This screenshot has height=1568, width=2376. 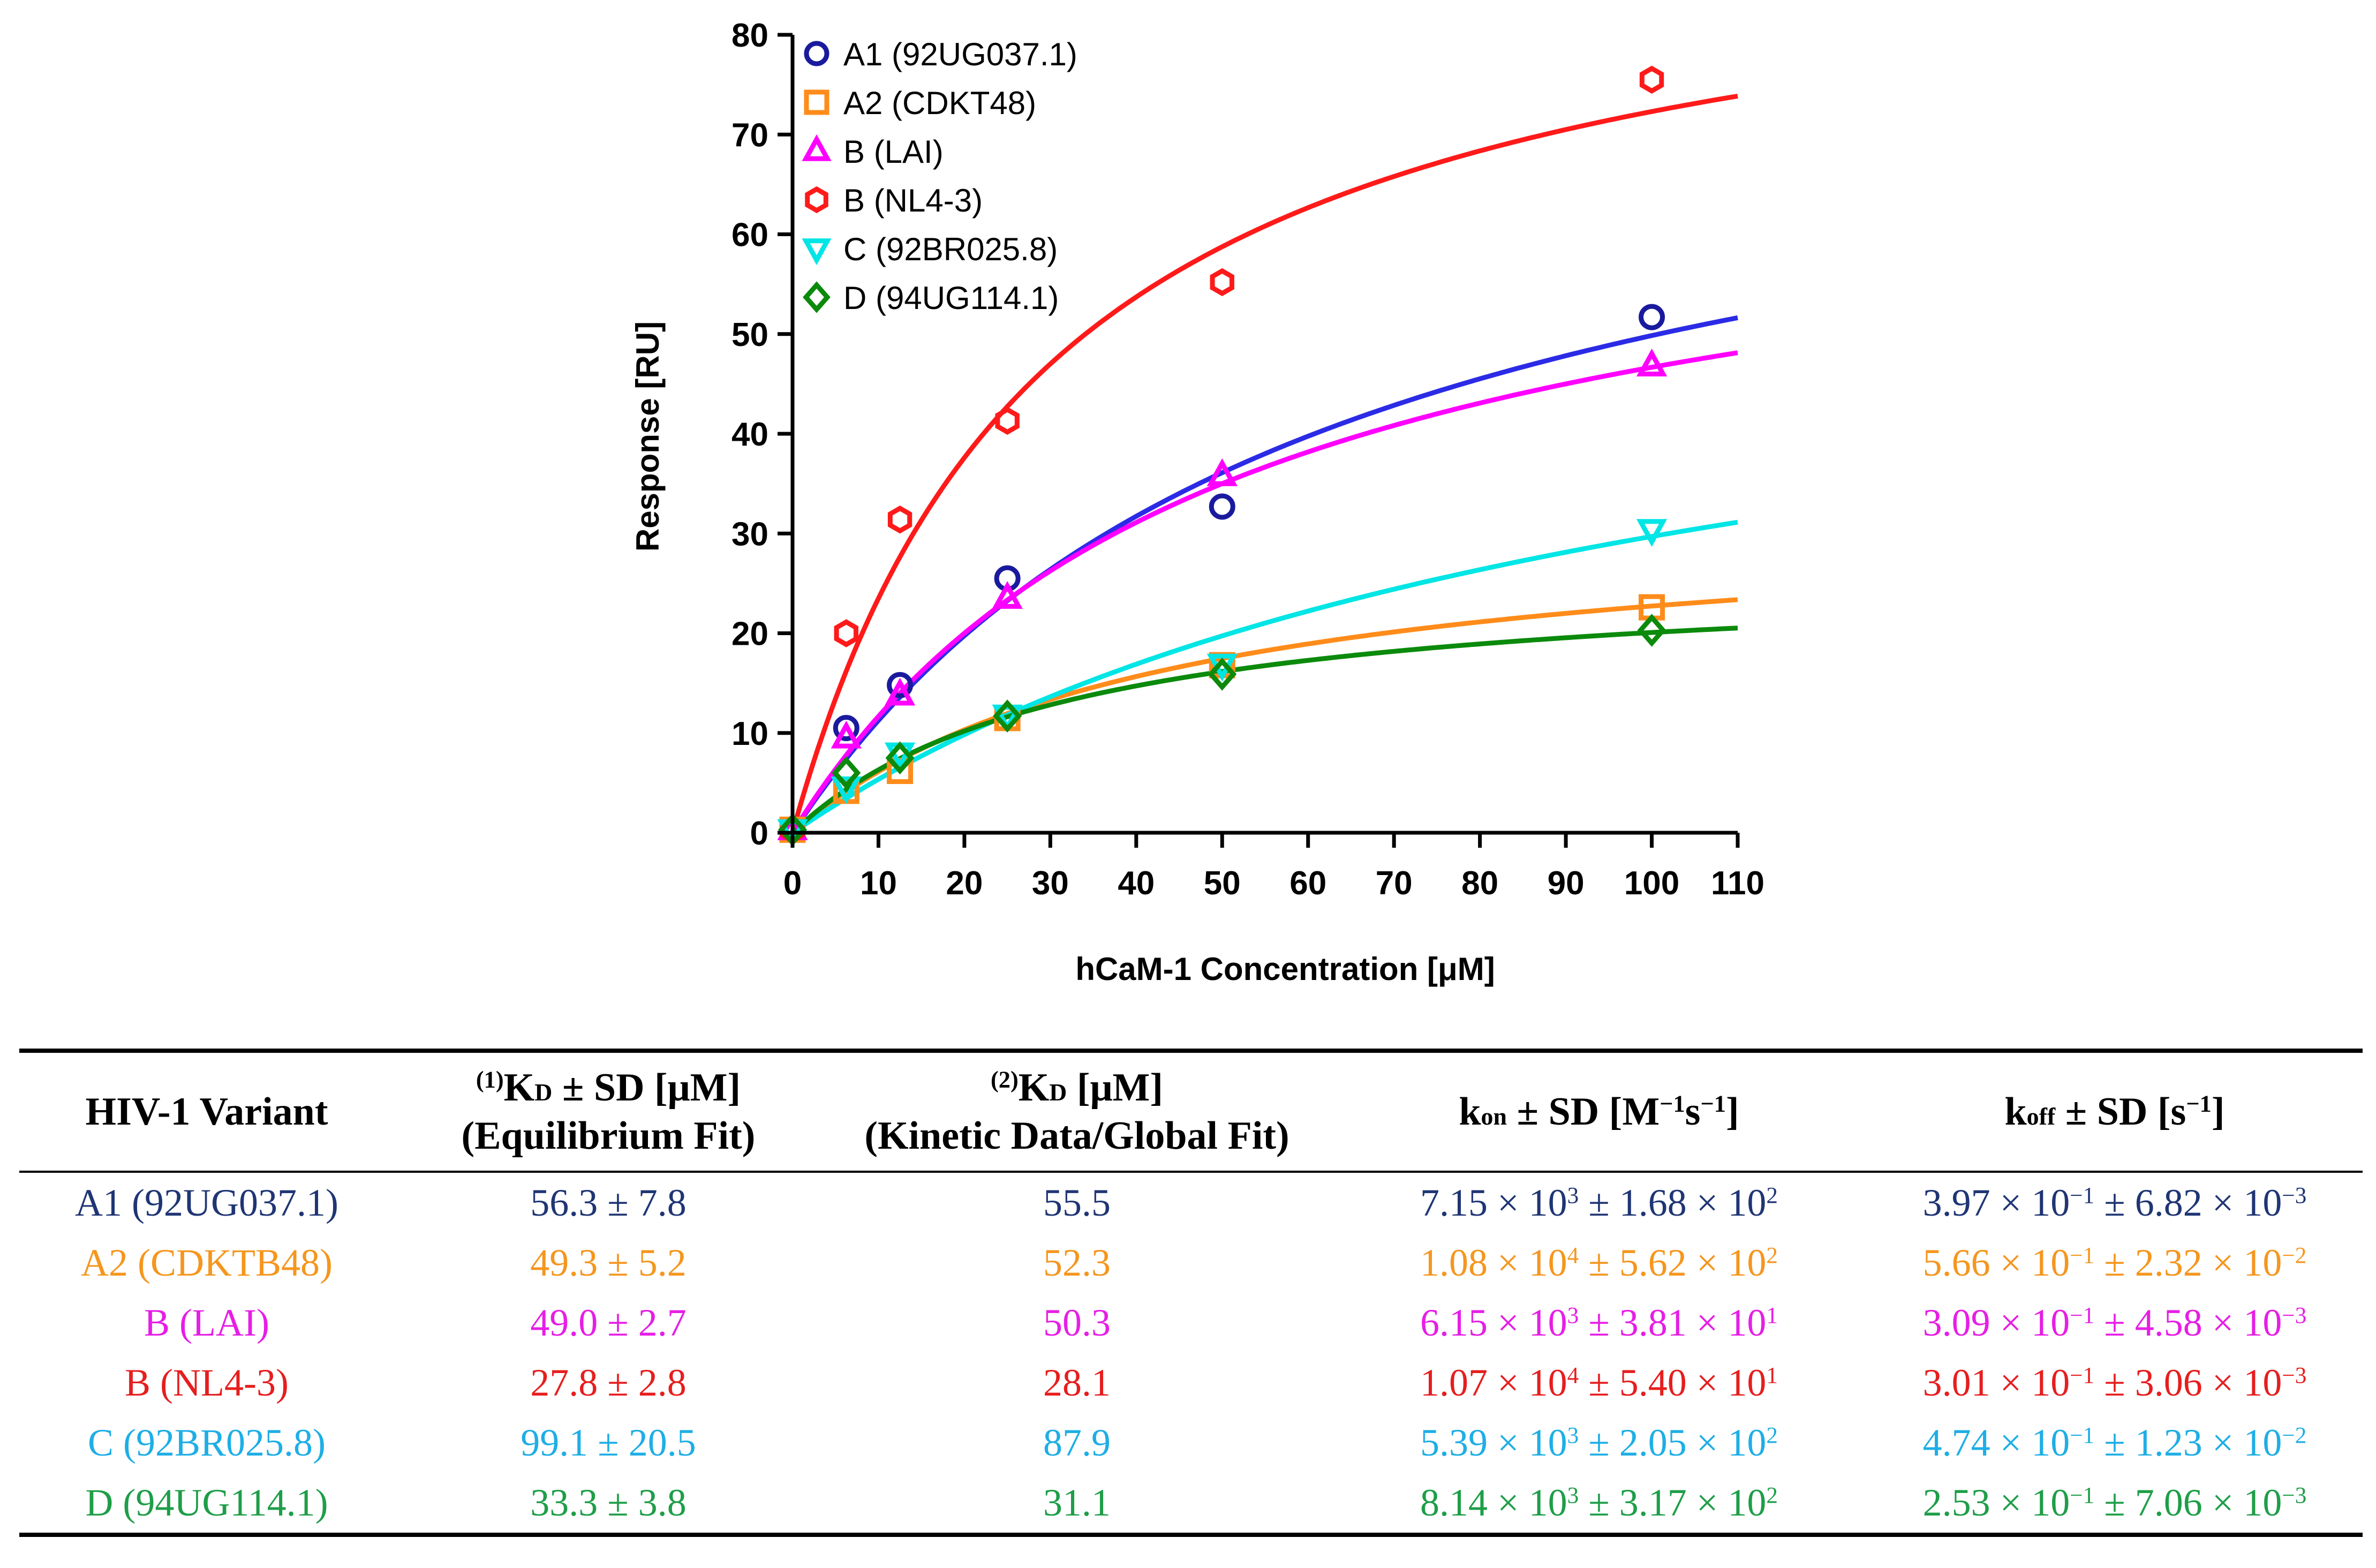 What do you see at coordinates (792, 883) in the screenshot?
I see `x-tick-label: 0` at bounding box center [792, 883].